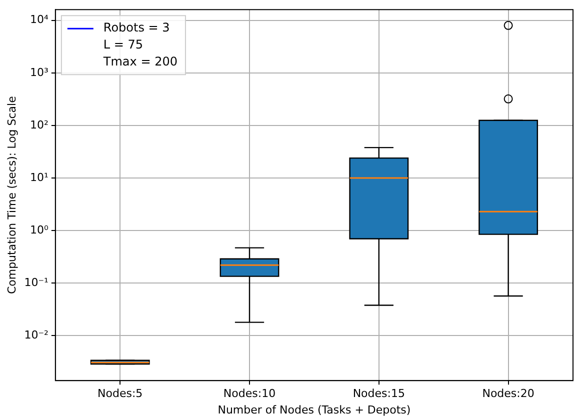  Describe the element at coordinates (39, 125) in the screenshot. I see `y-tick-label: 10²` at that location.